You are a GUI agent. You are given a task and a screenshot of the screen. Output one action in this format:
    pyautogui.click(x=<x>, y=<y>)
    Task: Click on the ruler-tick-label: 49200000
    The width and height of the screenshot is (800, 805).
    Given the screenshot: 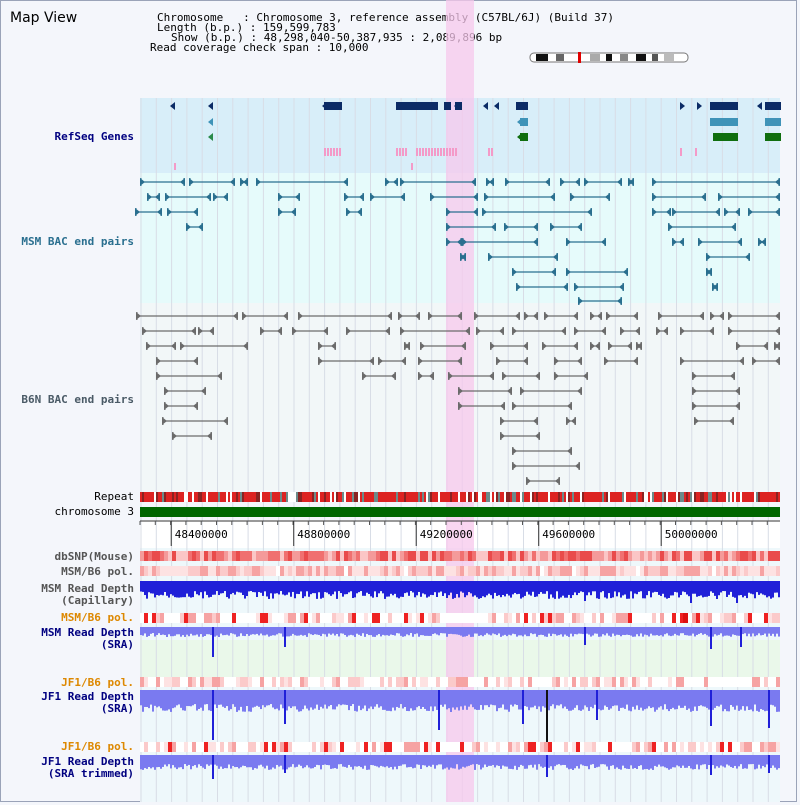 What is the action you would take?
    pyautogui.click(x=446, y=534)
    